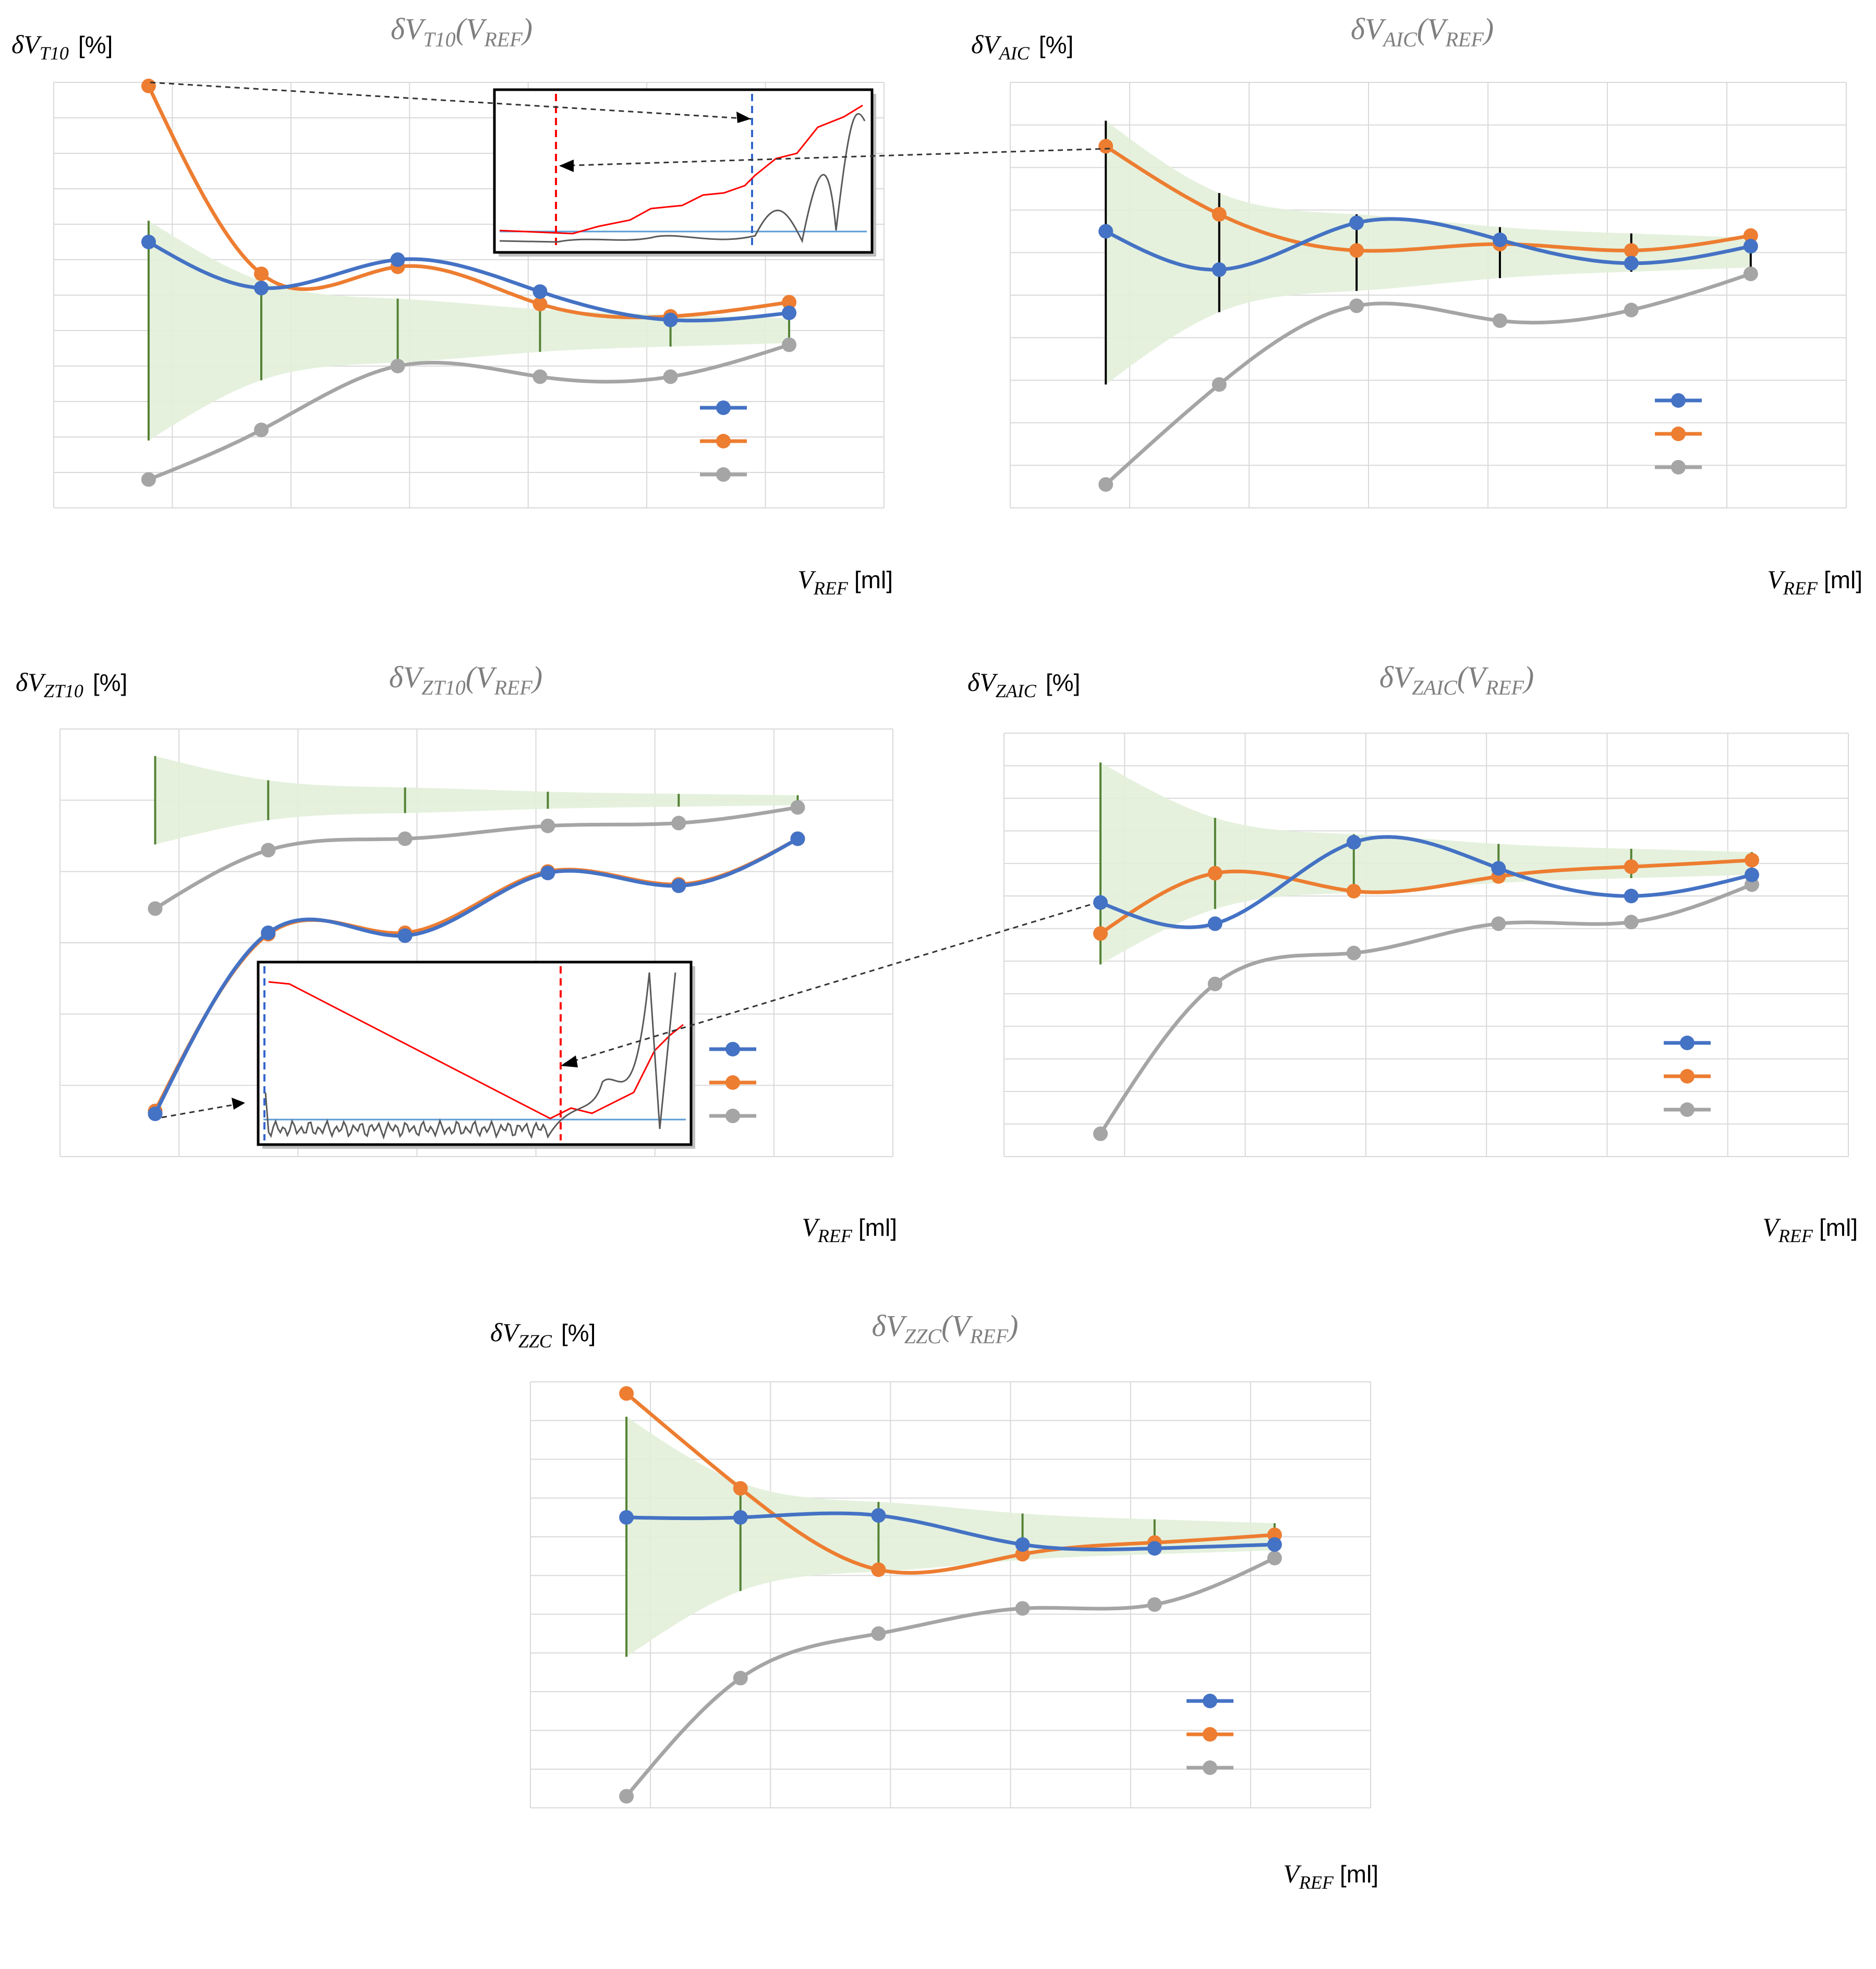  What do you see at coordinates (1022, 47) in the screenshot?
I see `y-axis-label: δVAIC [%]` at bounding box center [1022, 47].